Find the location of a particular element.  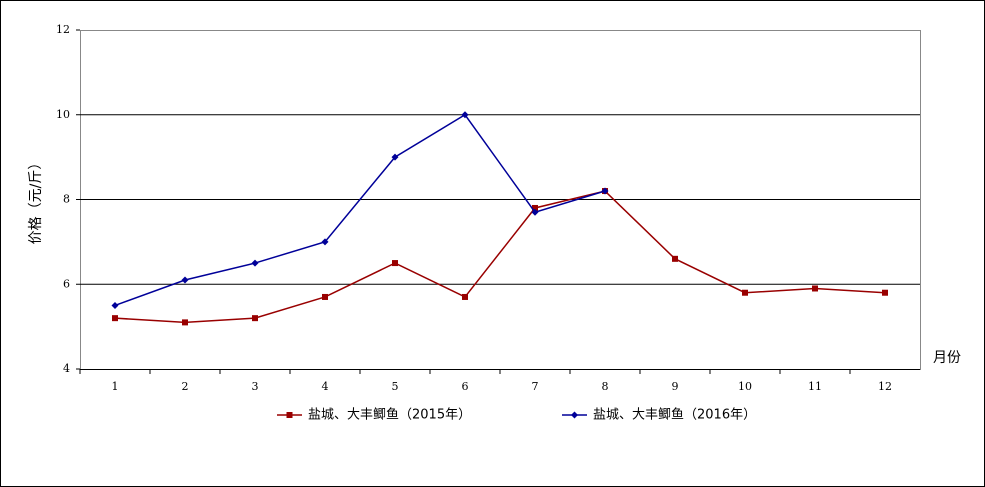

y-tick-label: 8 is located at coordinates (66, 199).